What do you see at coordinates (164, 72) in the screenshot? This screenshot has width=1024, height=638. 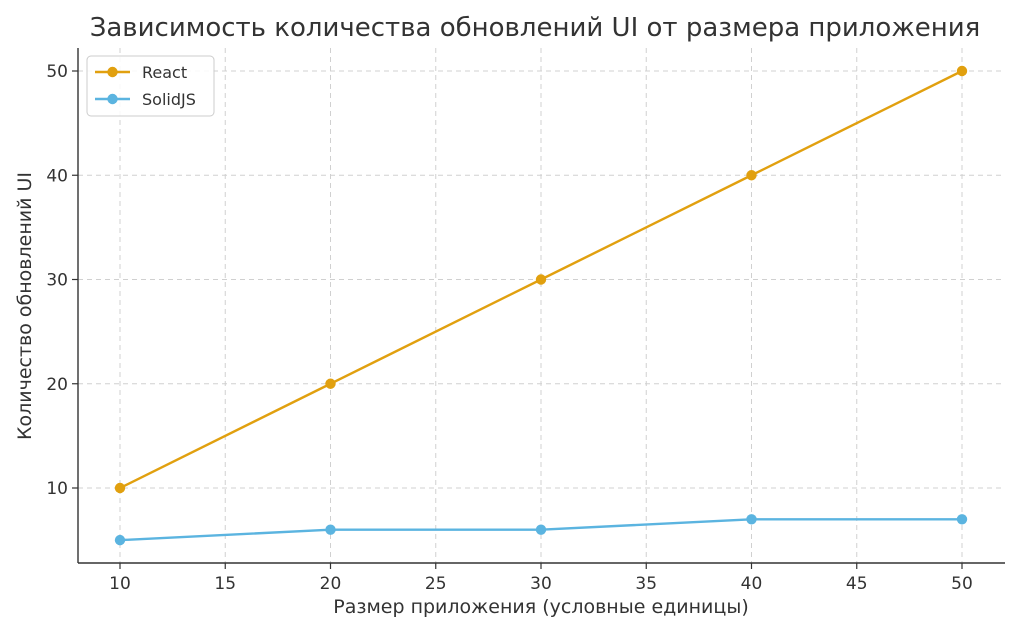 I see `legend-label: React` at bounding box center [164, 72].